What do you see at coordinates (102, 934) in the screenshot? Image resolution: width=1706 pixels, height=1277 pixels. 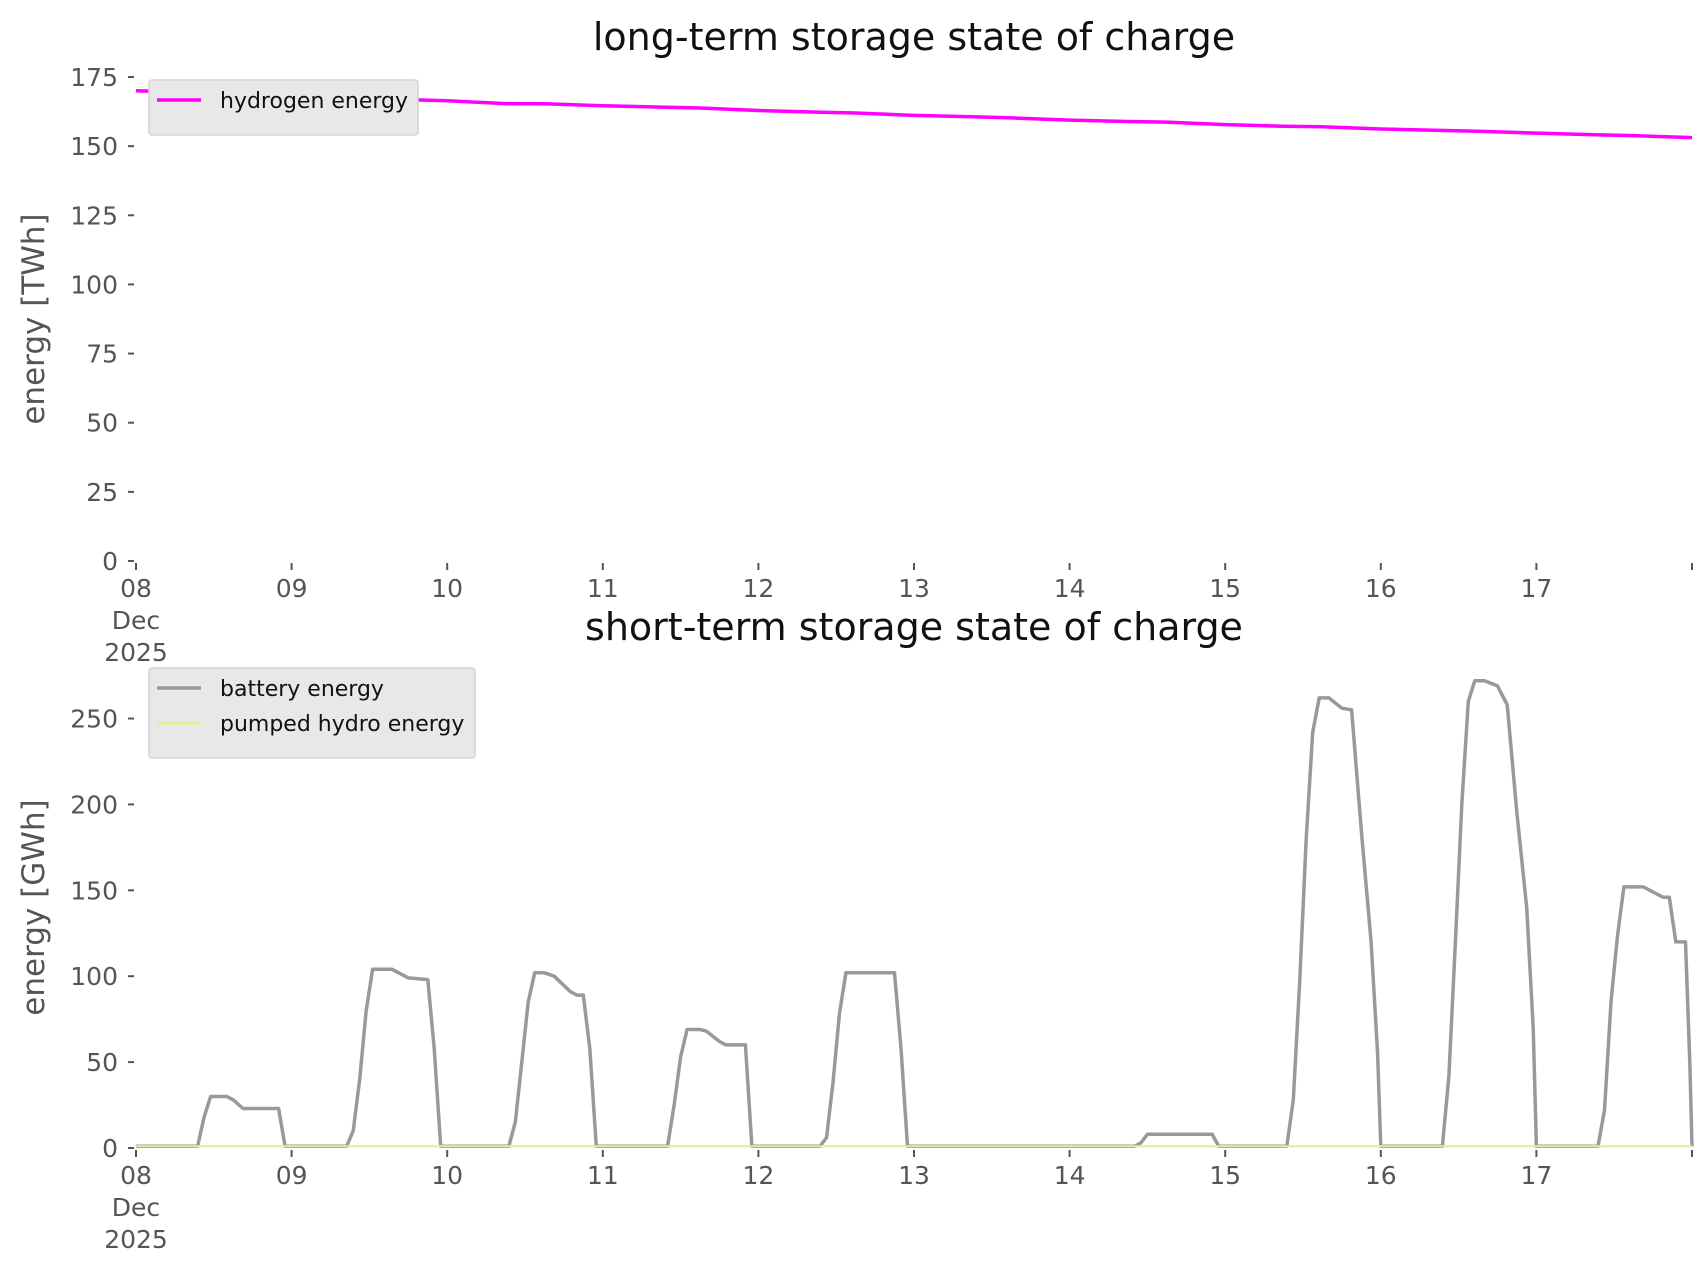 I see `y-axis-ticks: 0 50 100 150 200 250` at bounding box center [102, 934].